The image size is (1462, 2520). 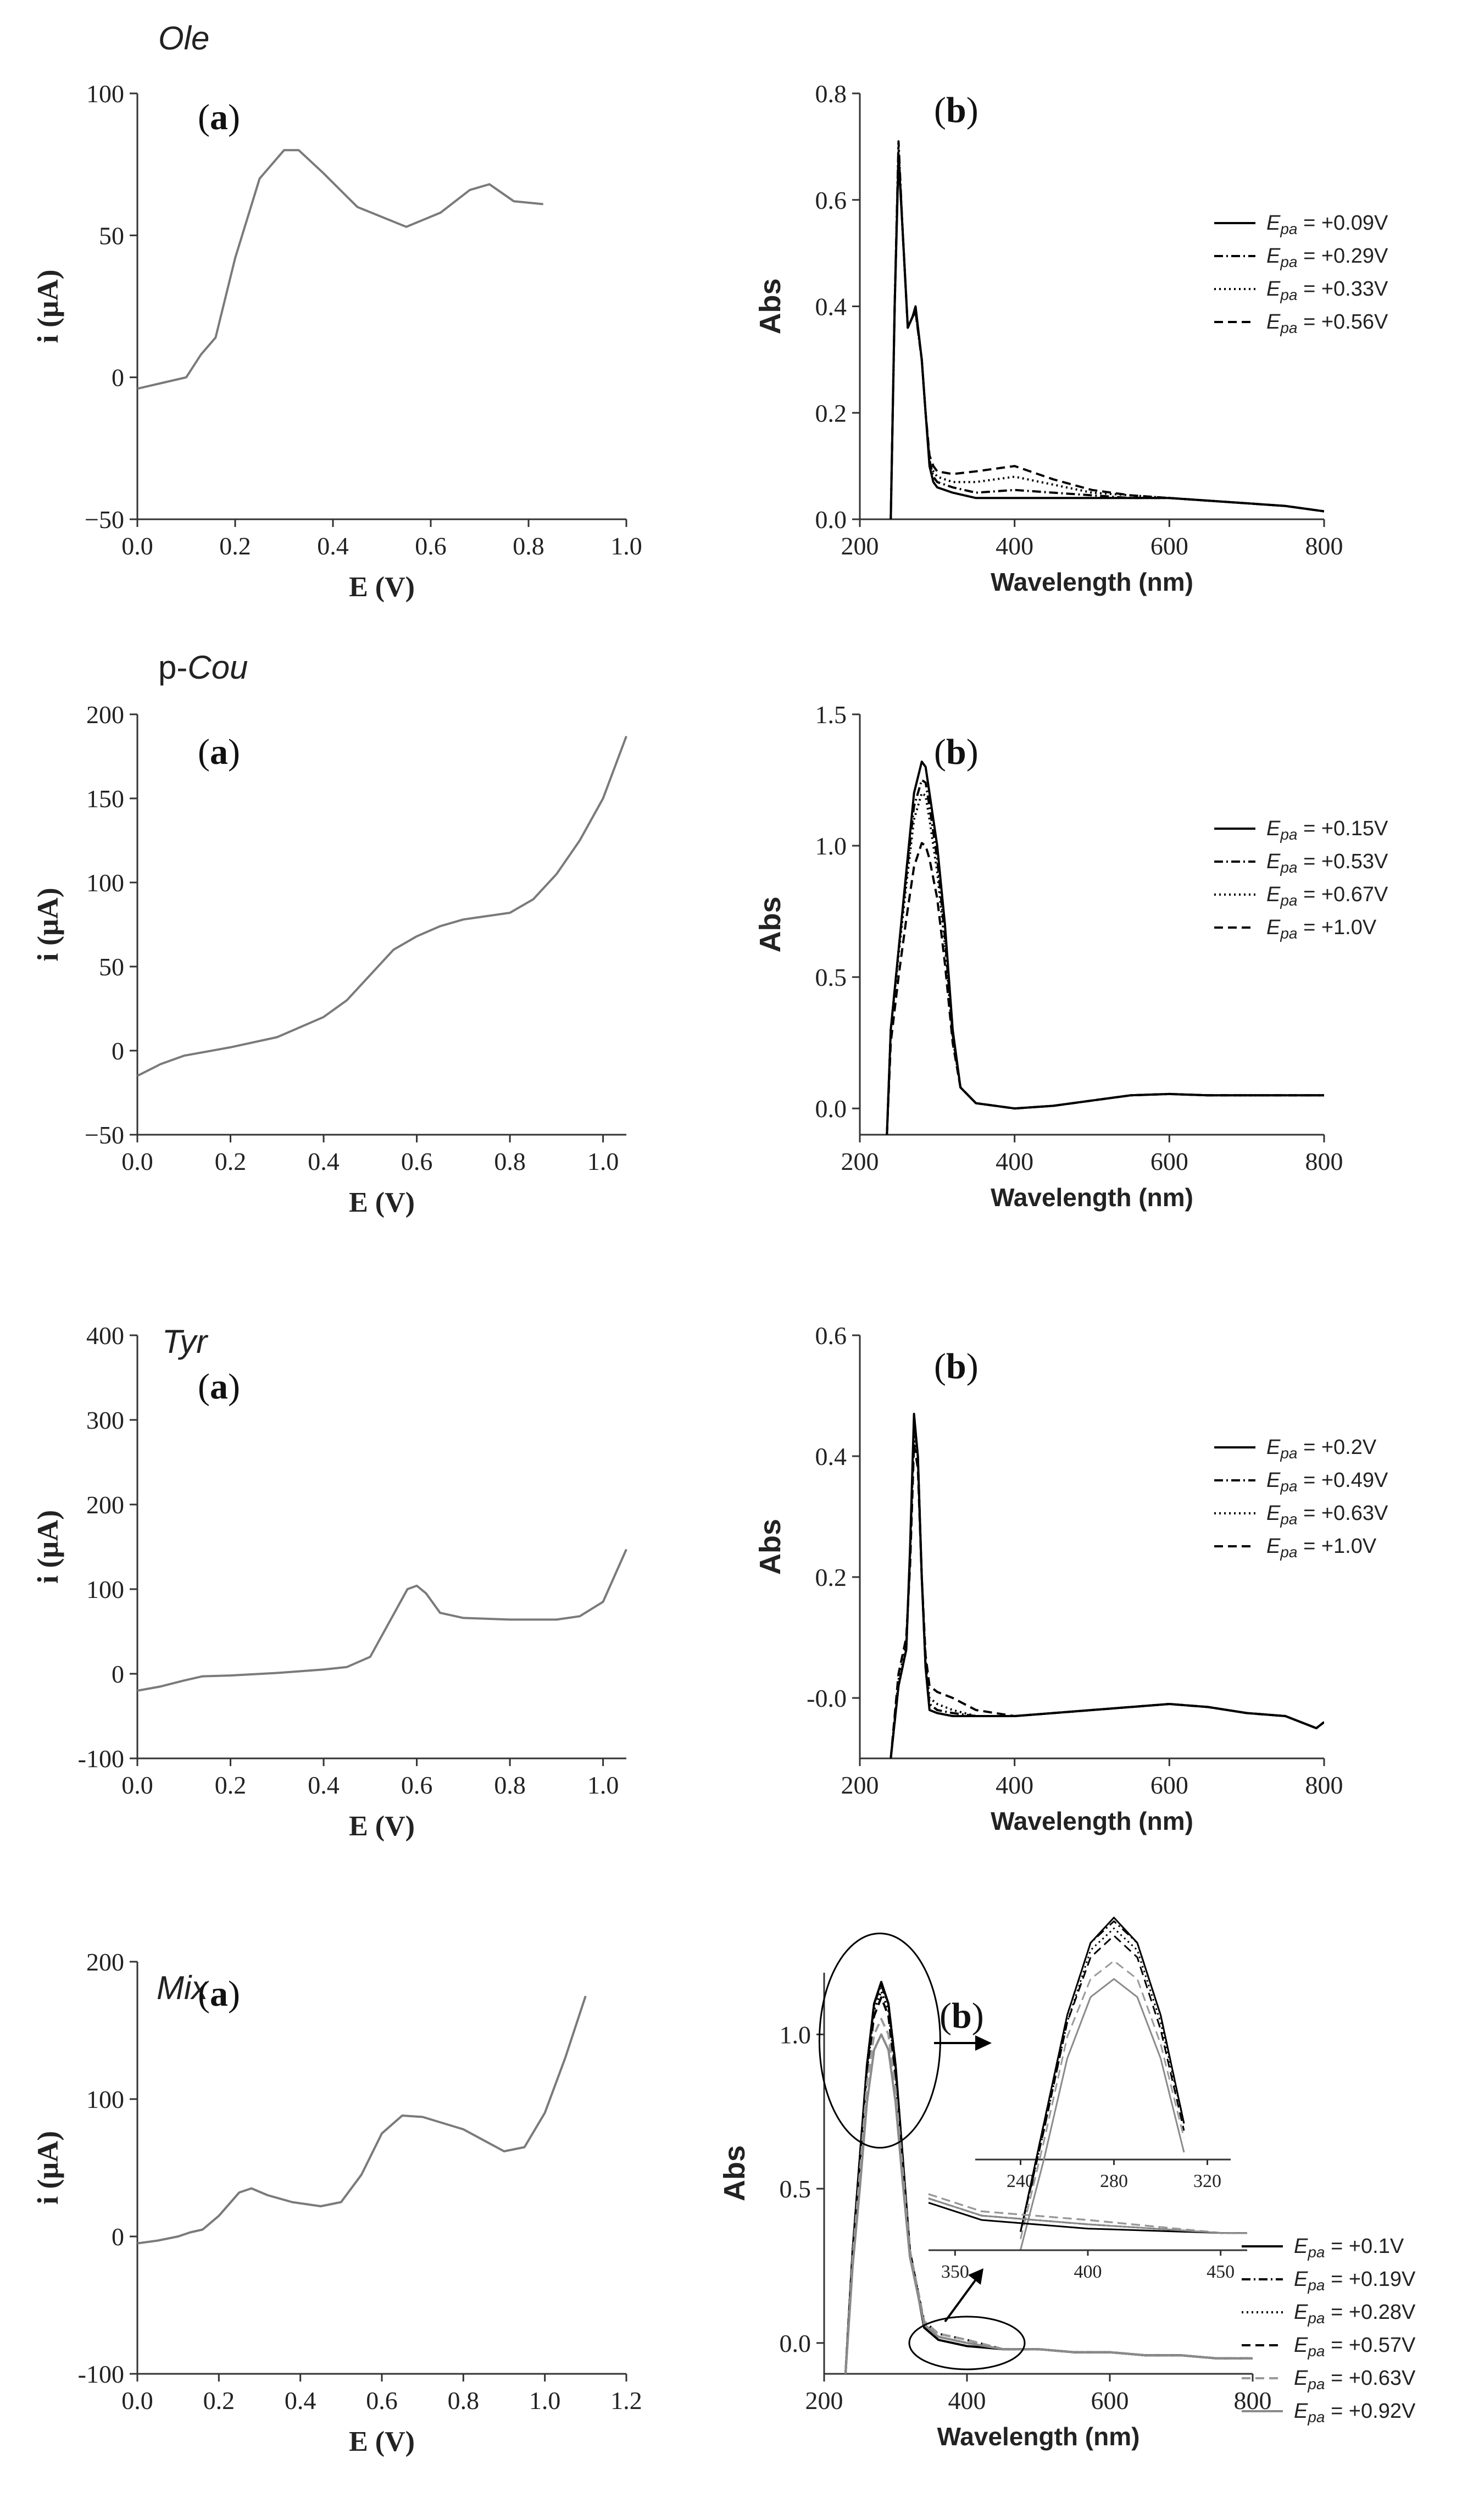 I want to click on legend-entry: Epa = +0.56V, so click(x=1327, y=323).